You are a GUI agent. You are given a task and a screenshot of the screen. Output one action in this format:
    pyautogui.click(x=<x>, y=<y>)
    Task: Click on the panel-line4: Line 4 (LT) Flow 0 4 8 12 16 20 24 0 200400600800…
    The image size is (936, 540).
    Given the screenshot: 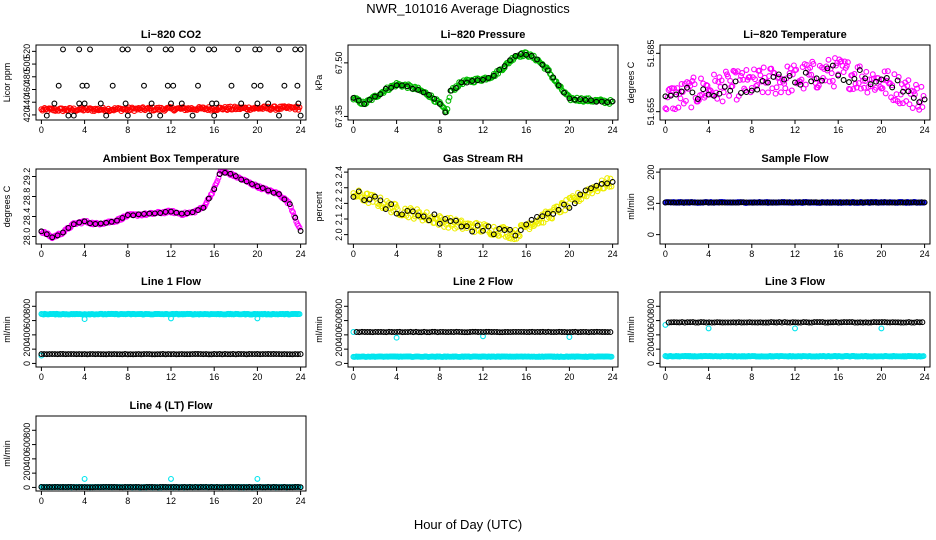 What is the action you would take?
    pyautogui.click(x=154, y=453)
    